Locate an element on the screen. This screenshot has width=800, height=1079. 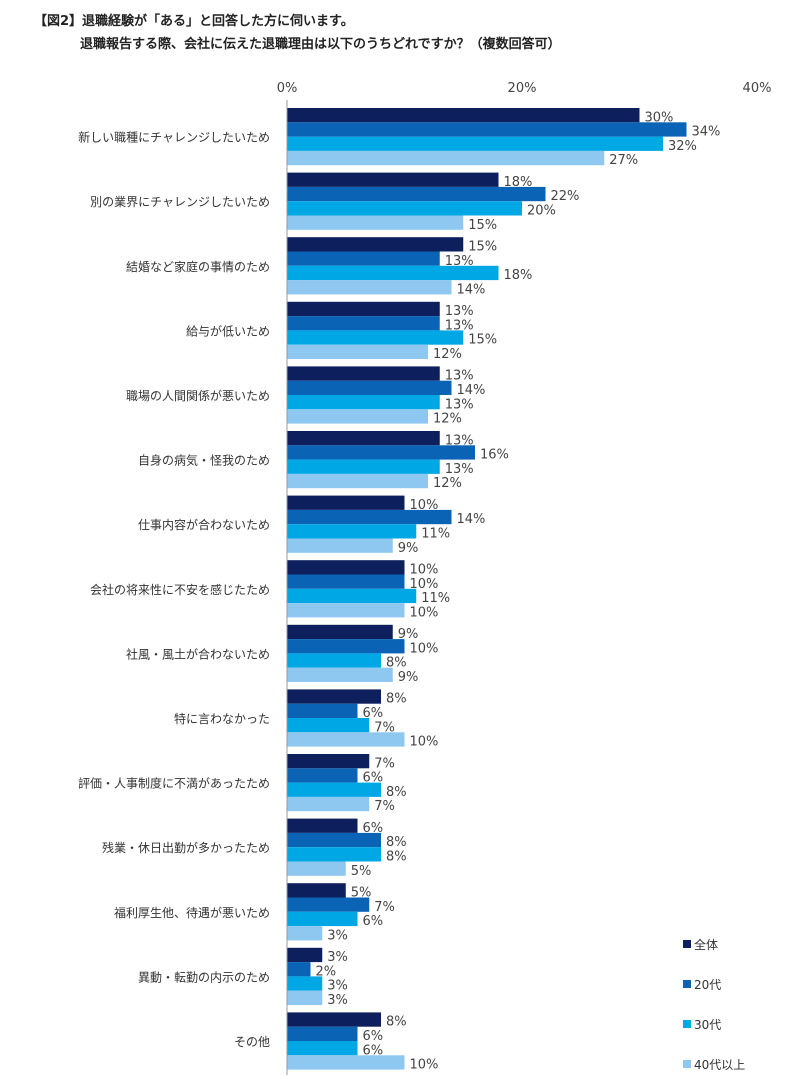
category-label: 特に言わなかった is located at coordinates (222, 718).